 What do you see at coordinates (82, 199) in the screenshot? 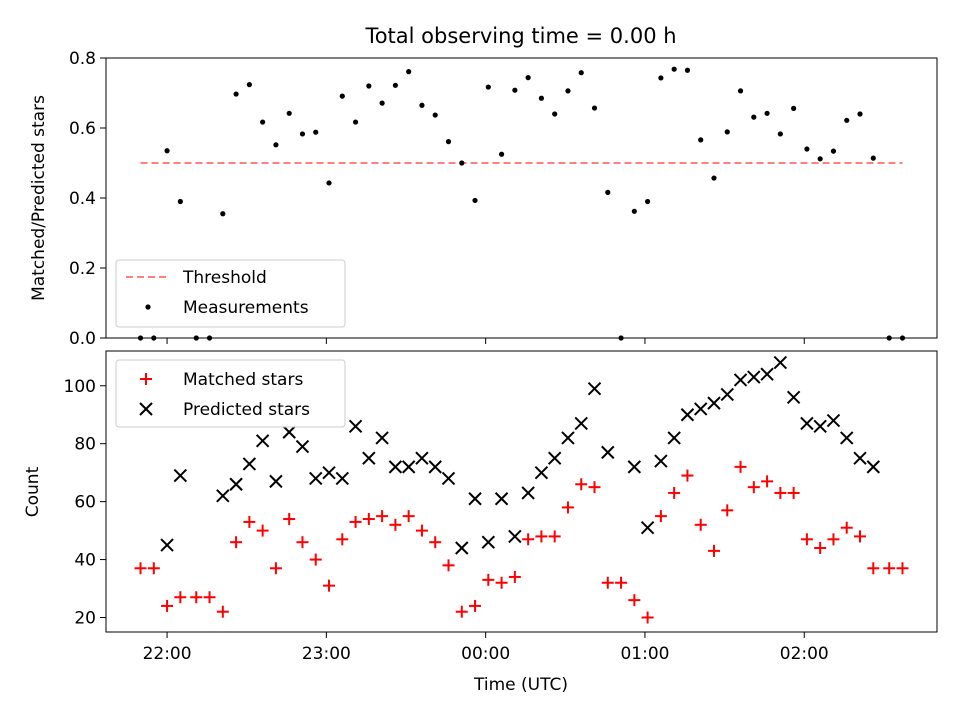
I see `y-tick-label: 0.4` at bounding box center [82, 199].